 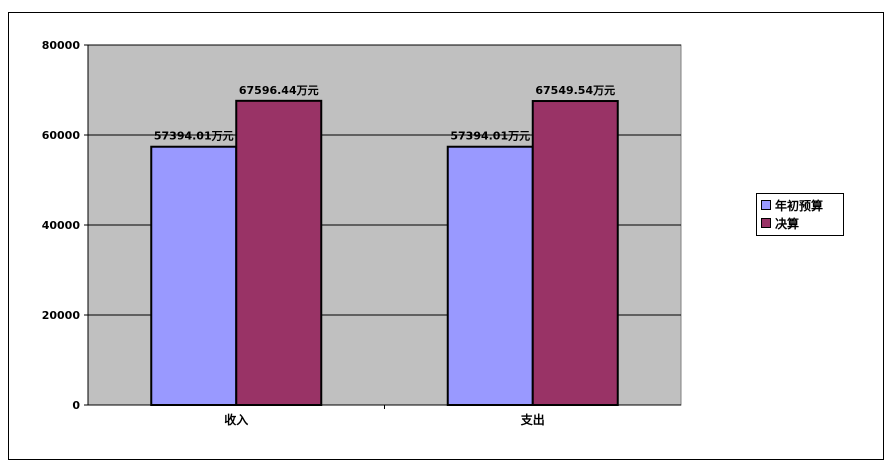 I want to click on legend: 年初预算 决算, so click(x=800, y=214).